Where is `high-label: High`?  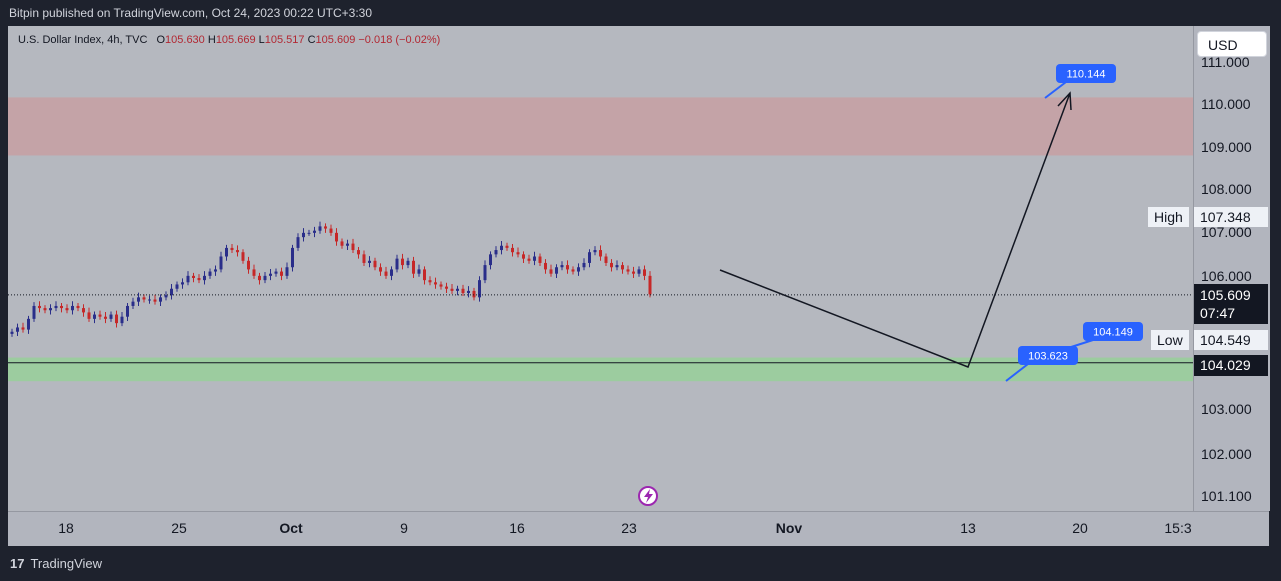 high-label: High is located at coordinates (1168, 217).